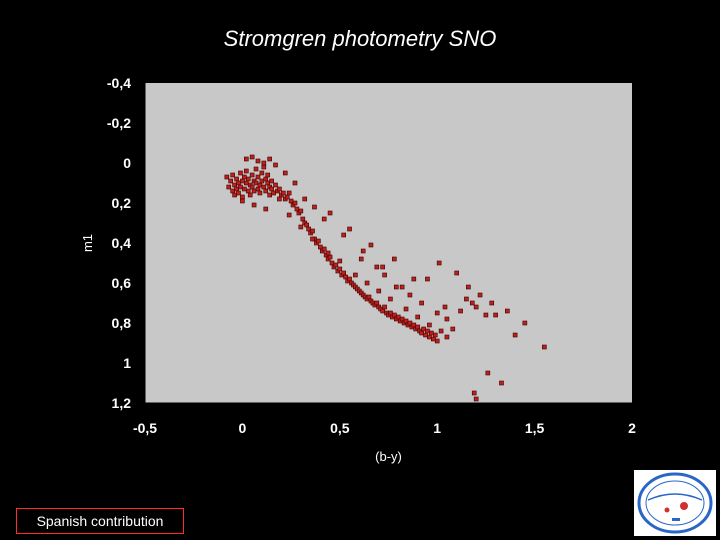 Image resolution: width=720 pixels, height=540 pixels. I want to click on footer-label: Spanish contribution, so click(100, 521).